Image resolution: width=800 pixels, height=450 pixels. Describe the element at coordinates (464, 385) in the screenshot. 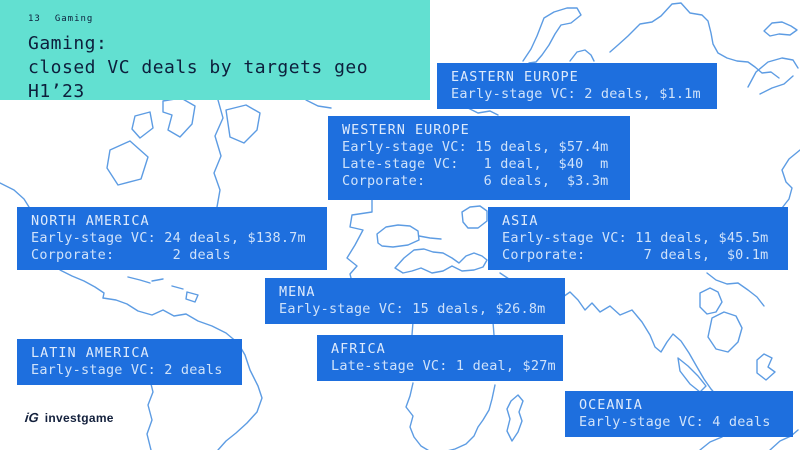

I see `map-africa` at that location.